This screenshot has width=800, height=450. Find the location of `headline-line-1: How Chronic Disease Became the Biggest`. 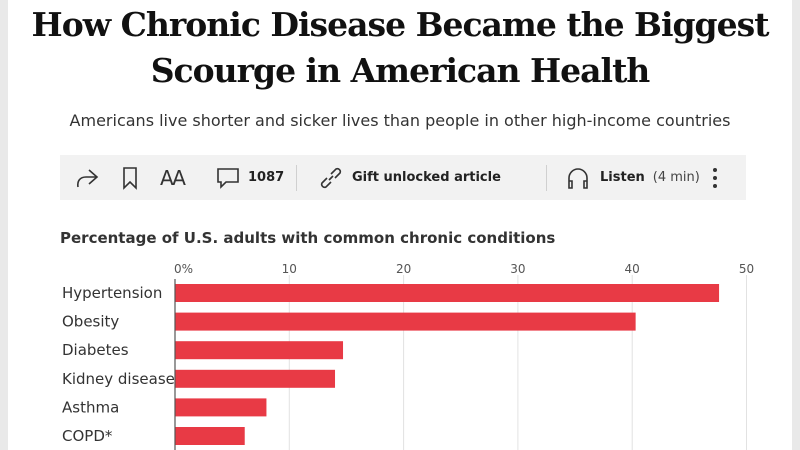

headline-line-1: How Chronic Disease Became the Biggest is located at coordinates (400, 24).